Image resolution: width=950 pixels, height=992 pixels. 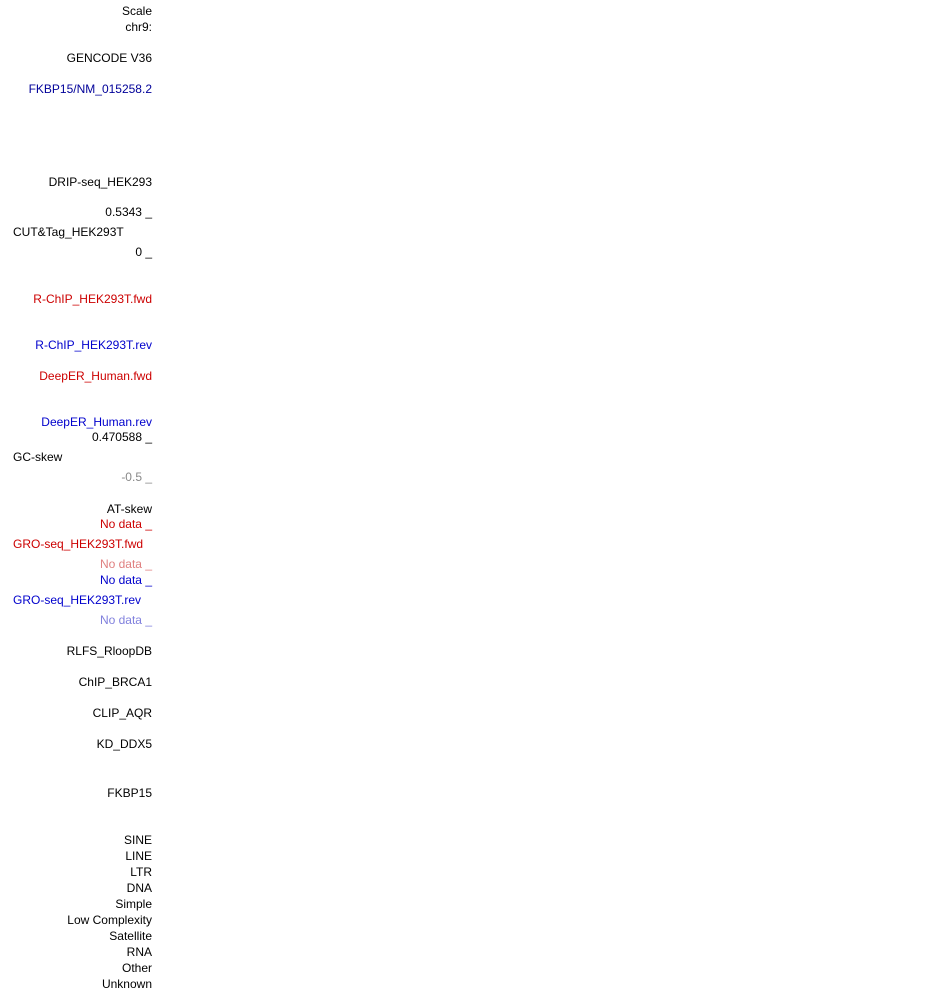 I want to click on track-label-deeper-fwd: DeepER_Human.fwd, so click(x=95, y=376).